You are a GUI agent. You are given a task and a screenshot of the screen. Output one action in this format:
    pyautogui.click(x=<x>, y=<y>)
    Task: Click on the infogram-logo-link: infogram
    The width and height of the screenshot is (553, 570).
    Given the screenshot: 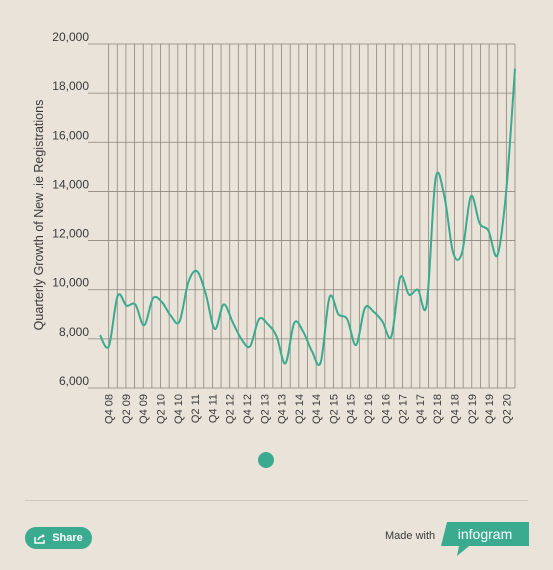 What is the action you would take?
    pyautogui.click(x=485, y=539)
    